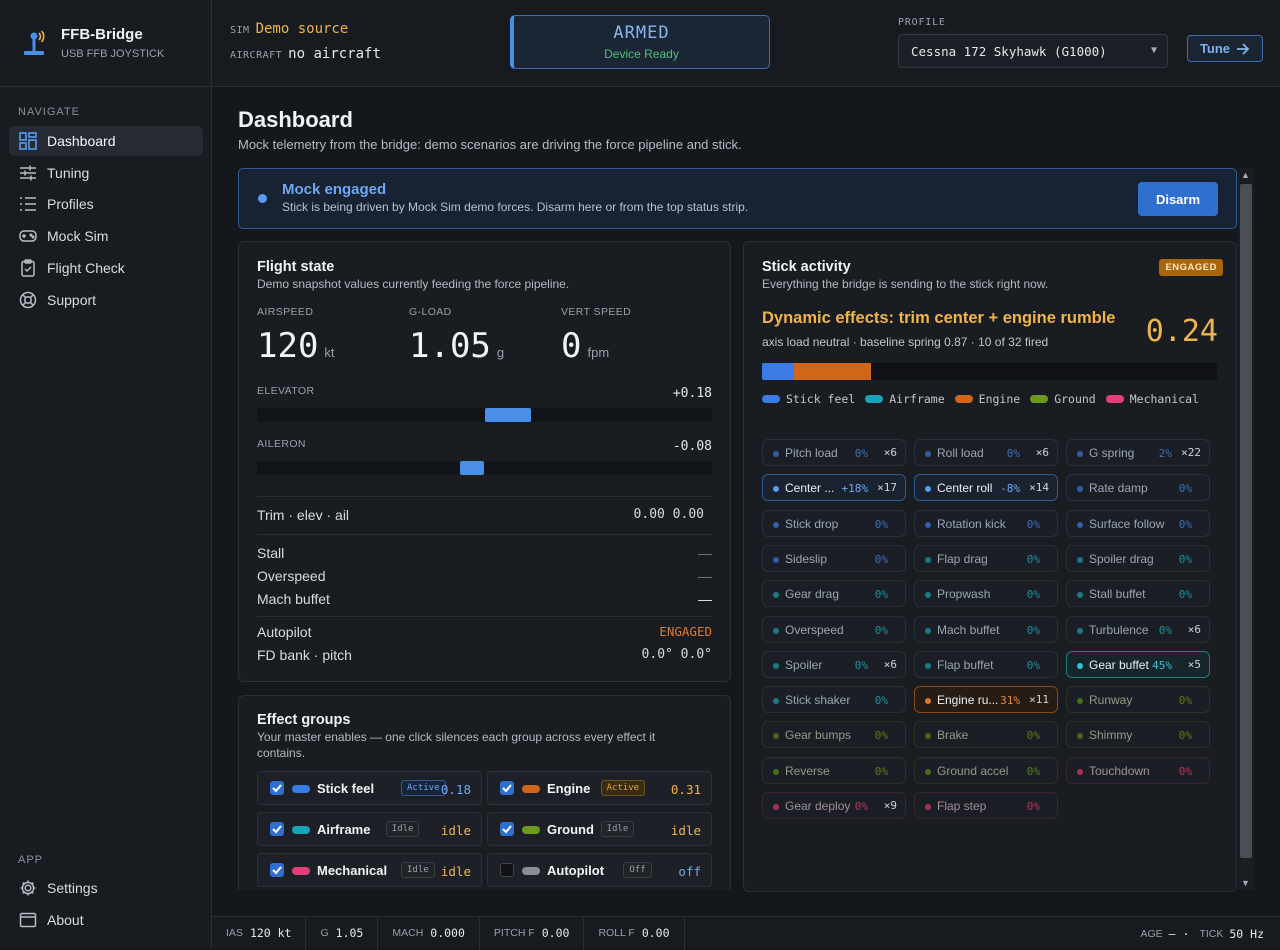 The image size is (1280, 950). What do you see at coordinates (834, 735) in the screenshot?
I see `effect-chip: Gear bumps 0%` at bounding box center [834, 735].